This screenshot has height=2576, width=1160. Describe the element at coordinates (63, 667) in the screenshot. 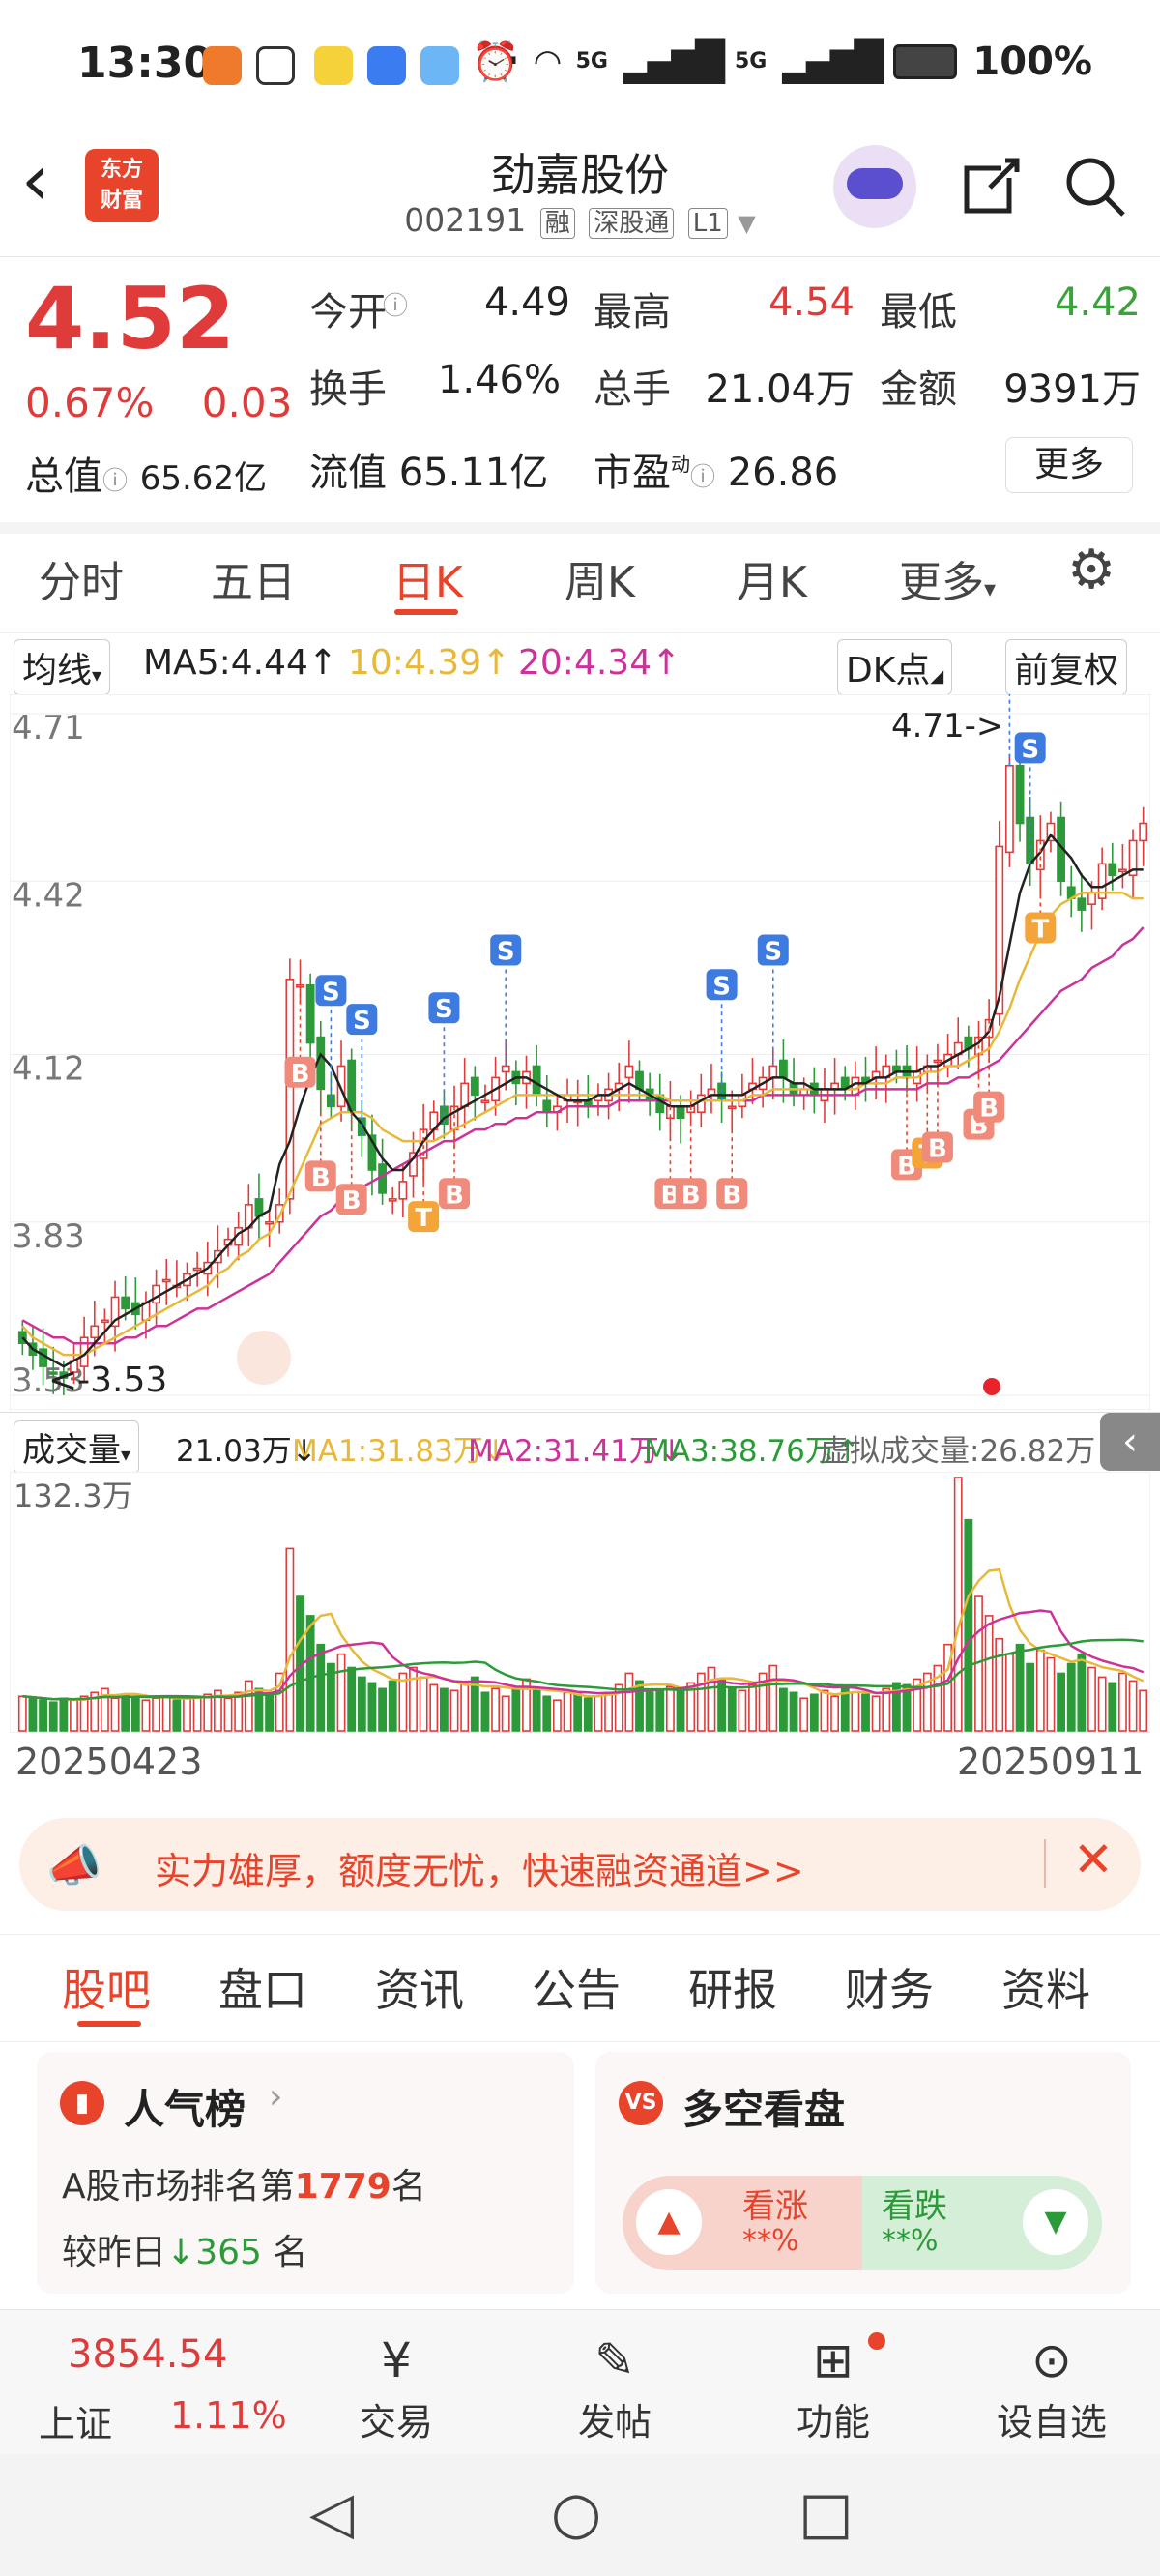

I see `indicator-select: 均线▾` at that location.